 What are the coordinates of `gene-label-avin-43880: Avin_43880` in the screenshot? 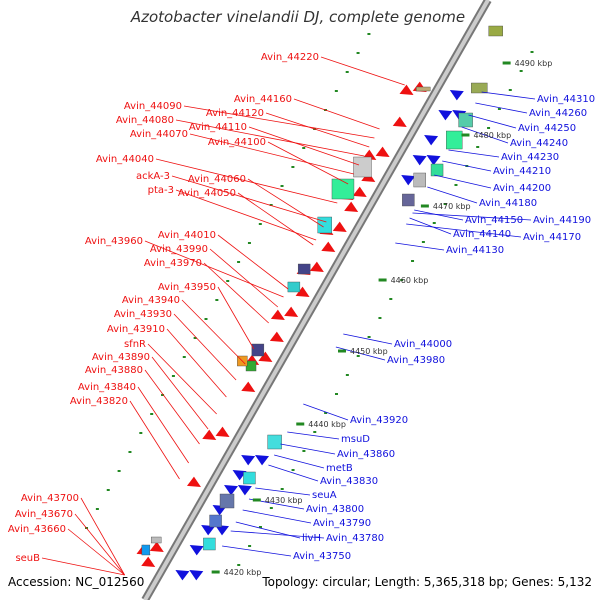 It's located at (114, 370).